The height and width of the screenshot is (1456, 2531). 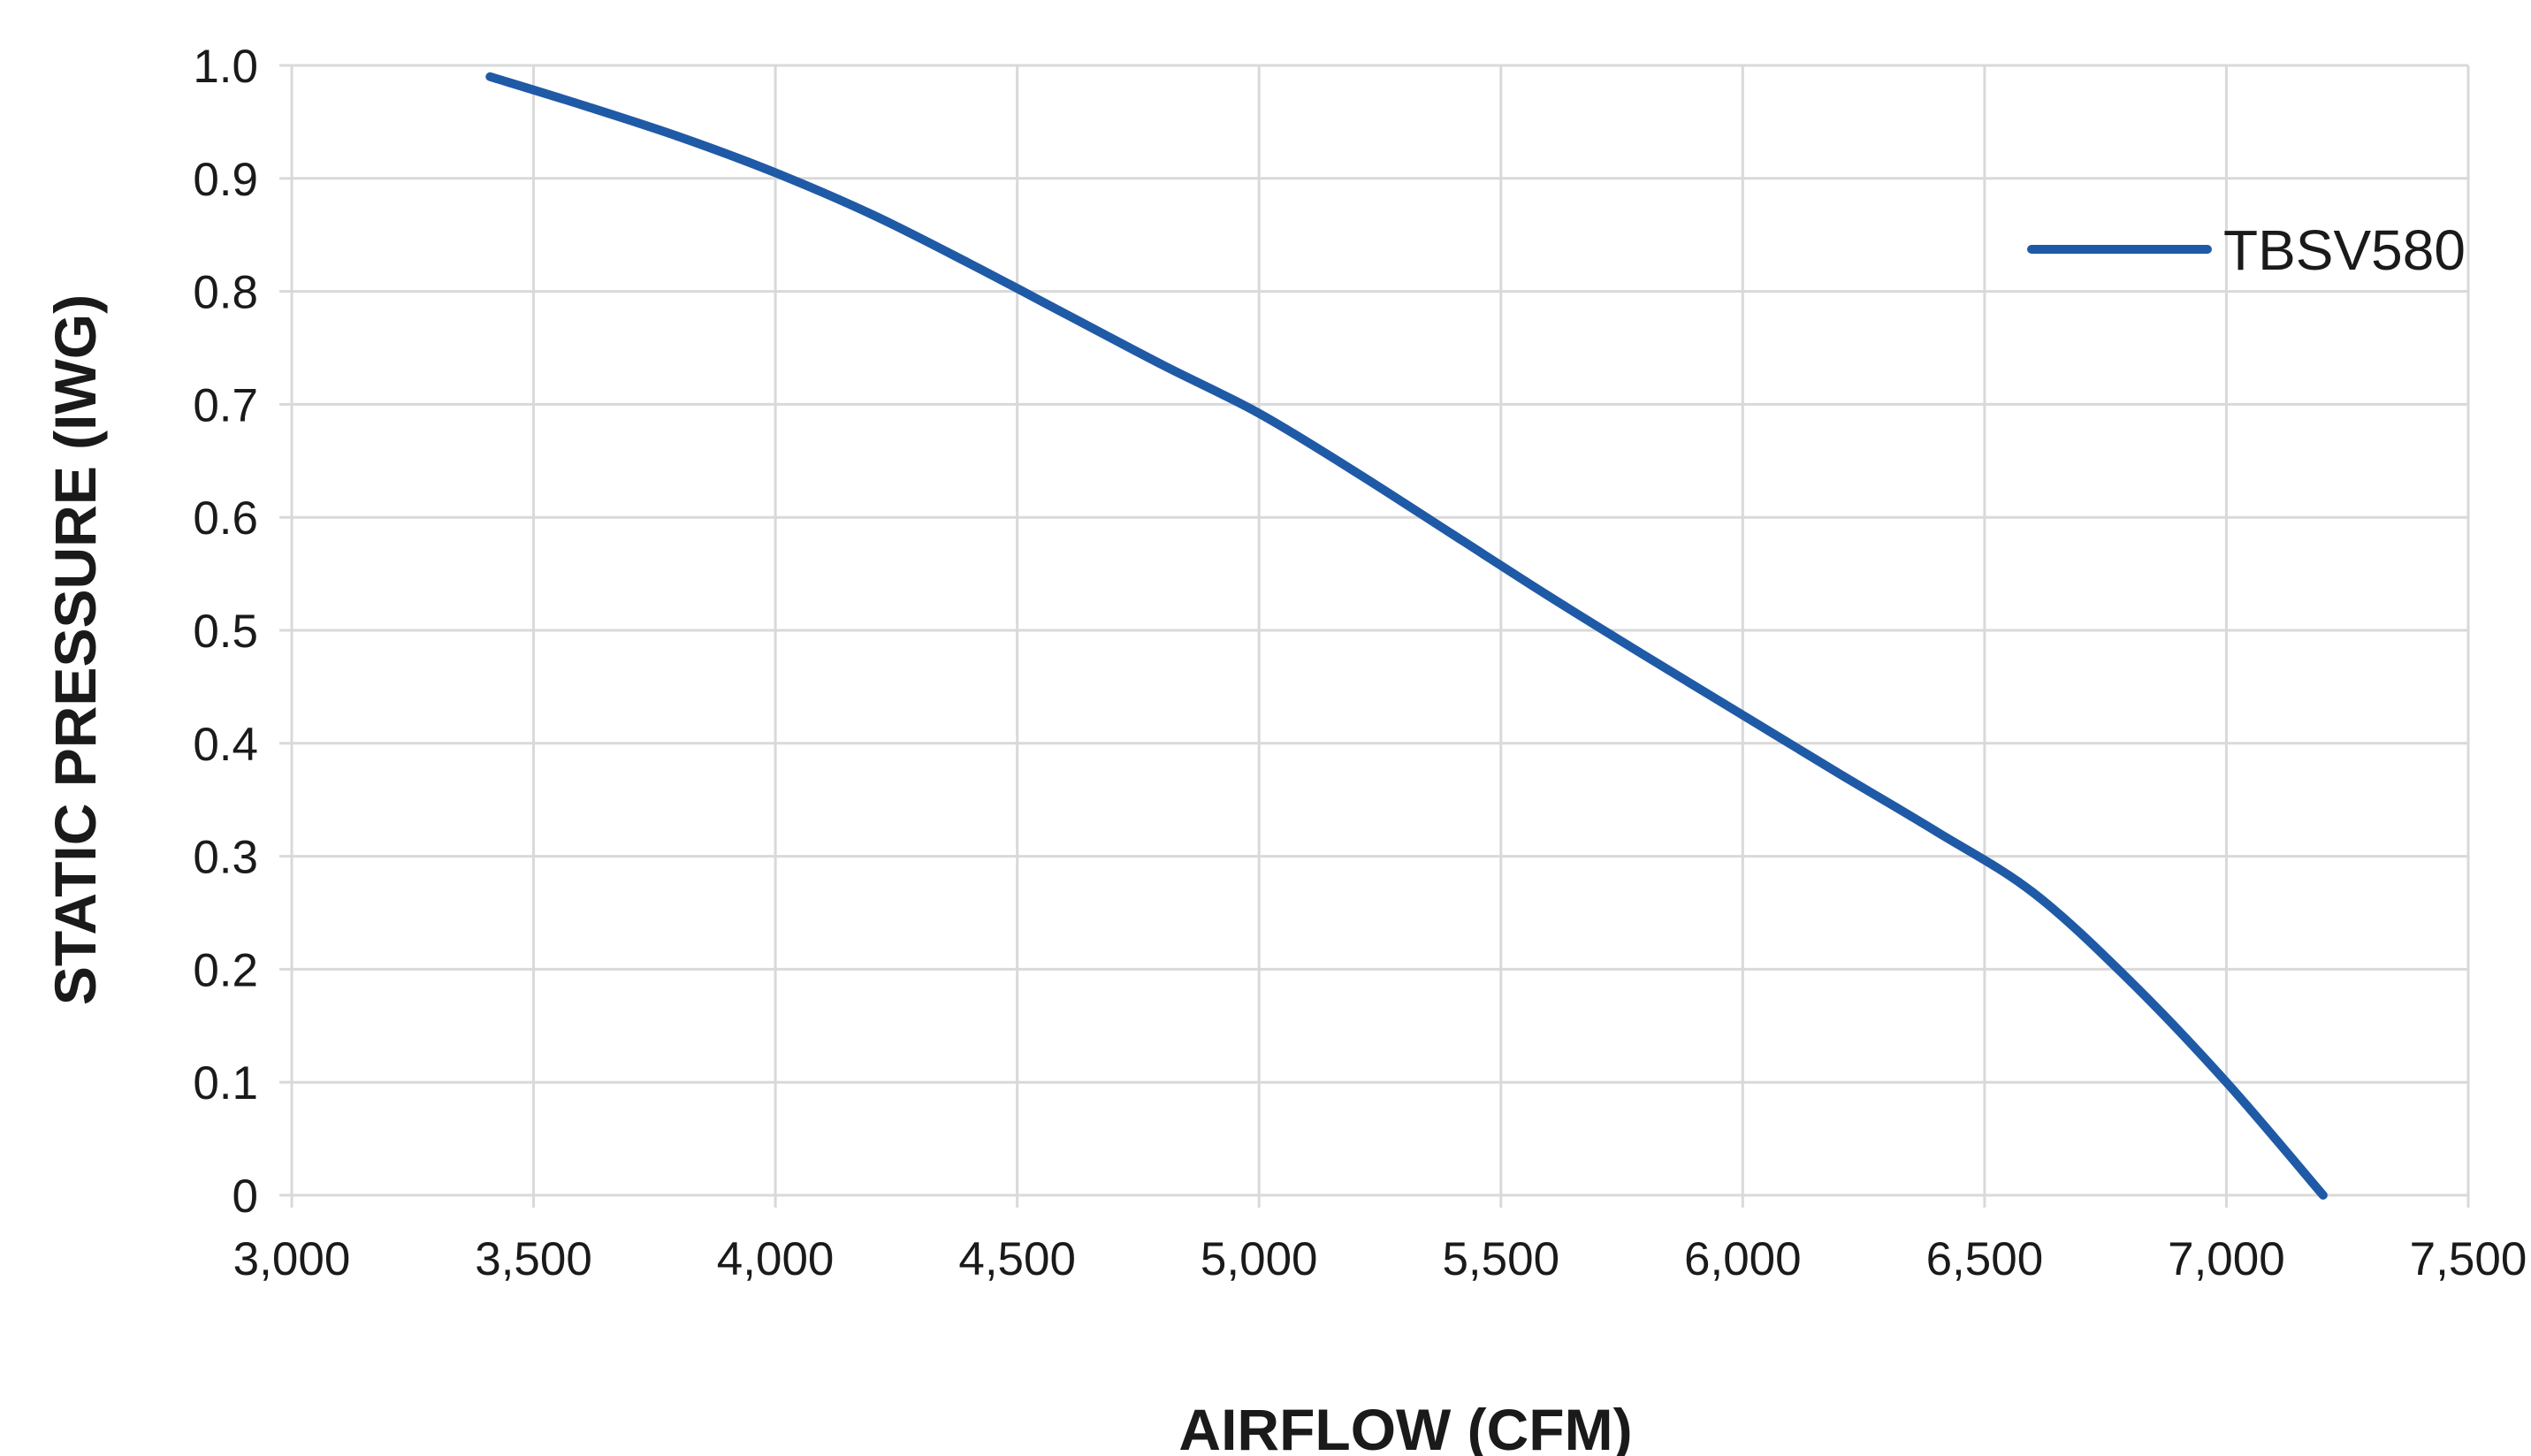 What do you see at coordinates (225, 632) in the screenshot?
I see `y-tick-label: 0.5` at bounding box center [225, 632].